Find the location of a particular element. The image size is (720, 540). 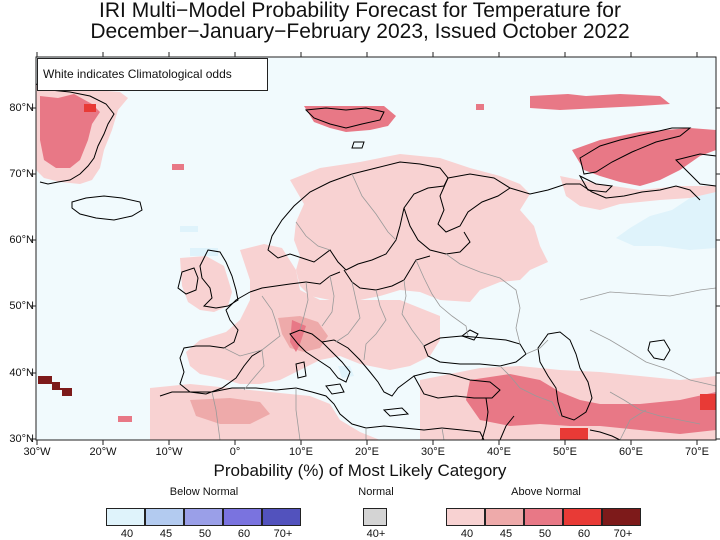

above-normal-region-middle-east-strong is located at coordinates (591, 404).